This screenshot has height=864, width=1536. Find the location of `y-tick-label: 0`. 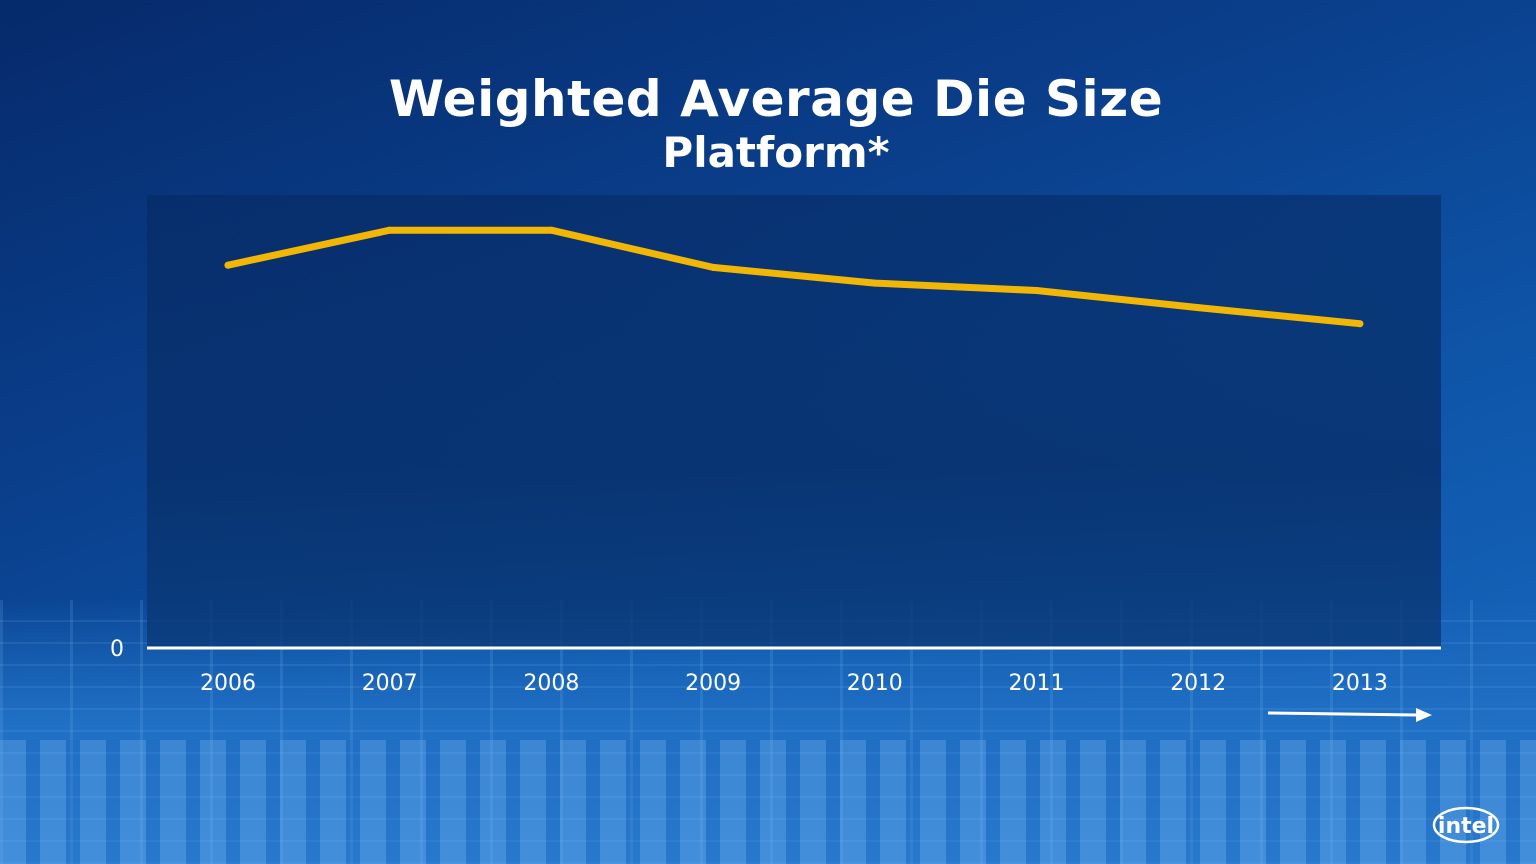

y-tick-label: 0 is located at coordinates (117, 649).